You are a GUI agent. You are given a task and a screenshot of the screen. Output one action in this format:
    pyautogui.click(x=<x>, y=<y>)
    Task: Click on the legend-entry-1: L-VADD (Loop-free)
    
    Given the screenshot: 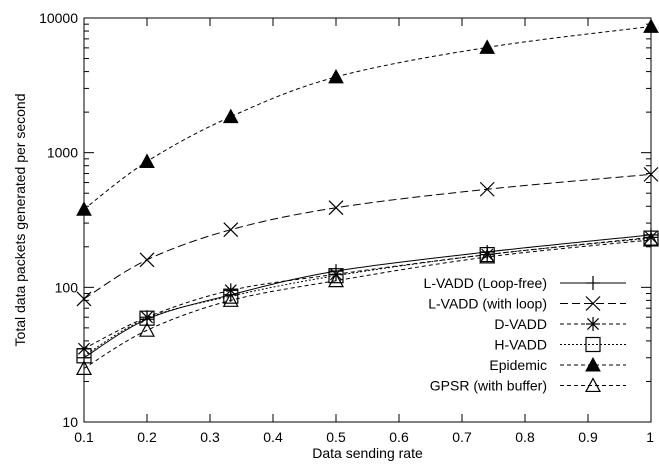 What is the action you would take?
    pyautogui.click(x=525, y=283)
    